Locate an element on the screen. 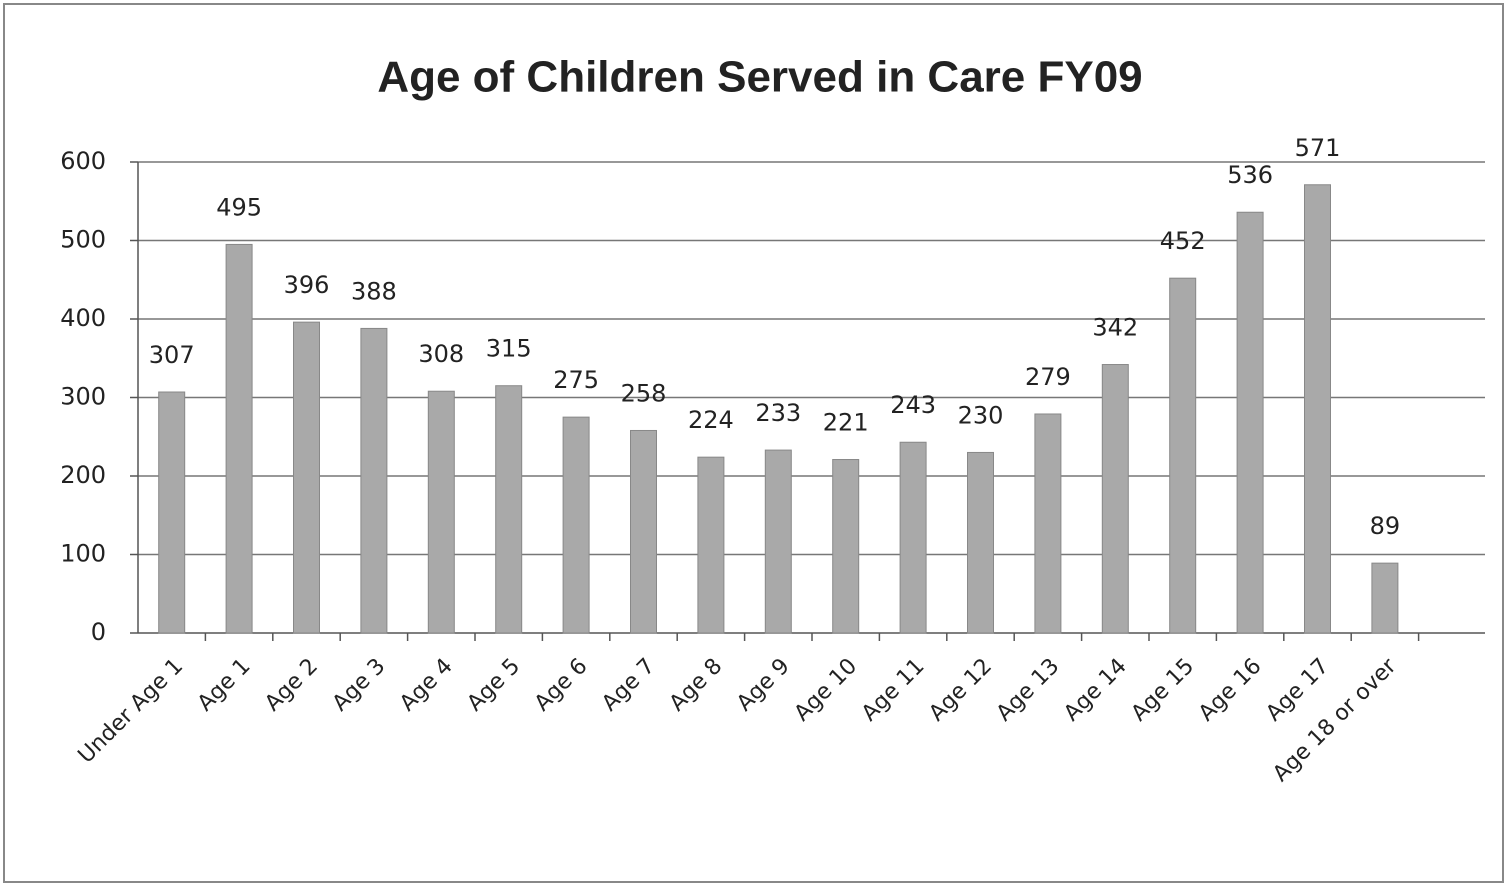 This screenshot has width=1507, height=886. y-tick-label: 600 is located at coordinates (83, 161).